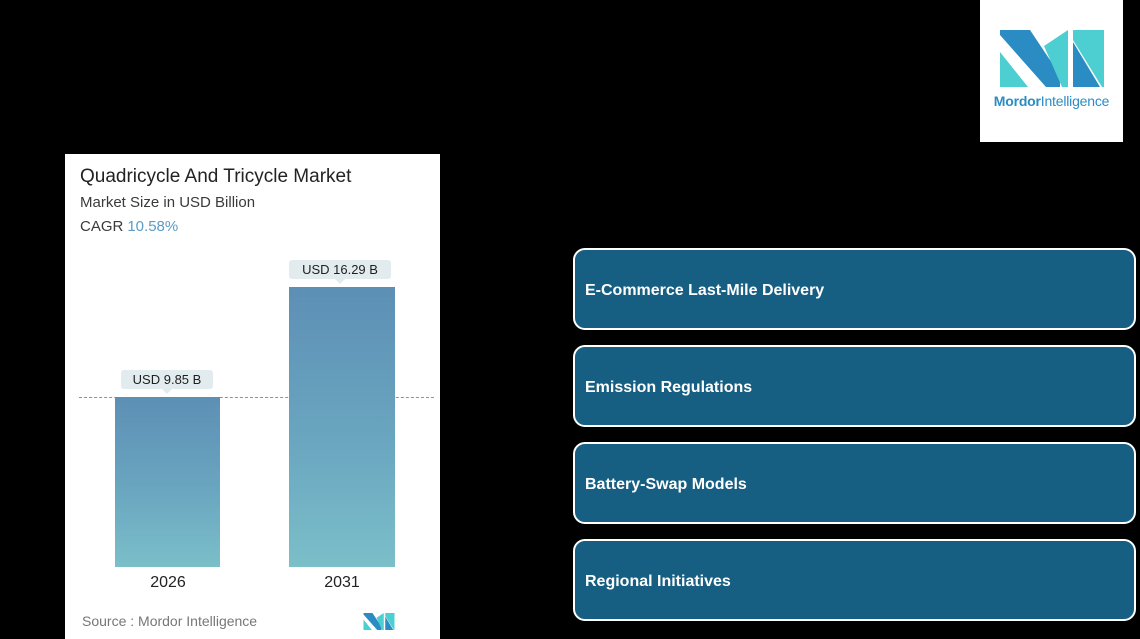 The height and width of the screenshot is (639, 1140). What do you see at coordinates (669, 387) in the screenshot?
I see `driver-label: Emission Regulations` at bounding box center [669, 387].